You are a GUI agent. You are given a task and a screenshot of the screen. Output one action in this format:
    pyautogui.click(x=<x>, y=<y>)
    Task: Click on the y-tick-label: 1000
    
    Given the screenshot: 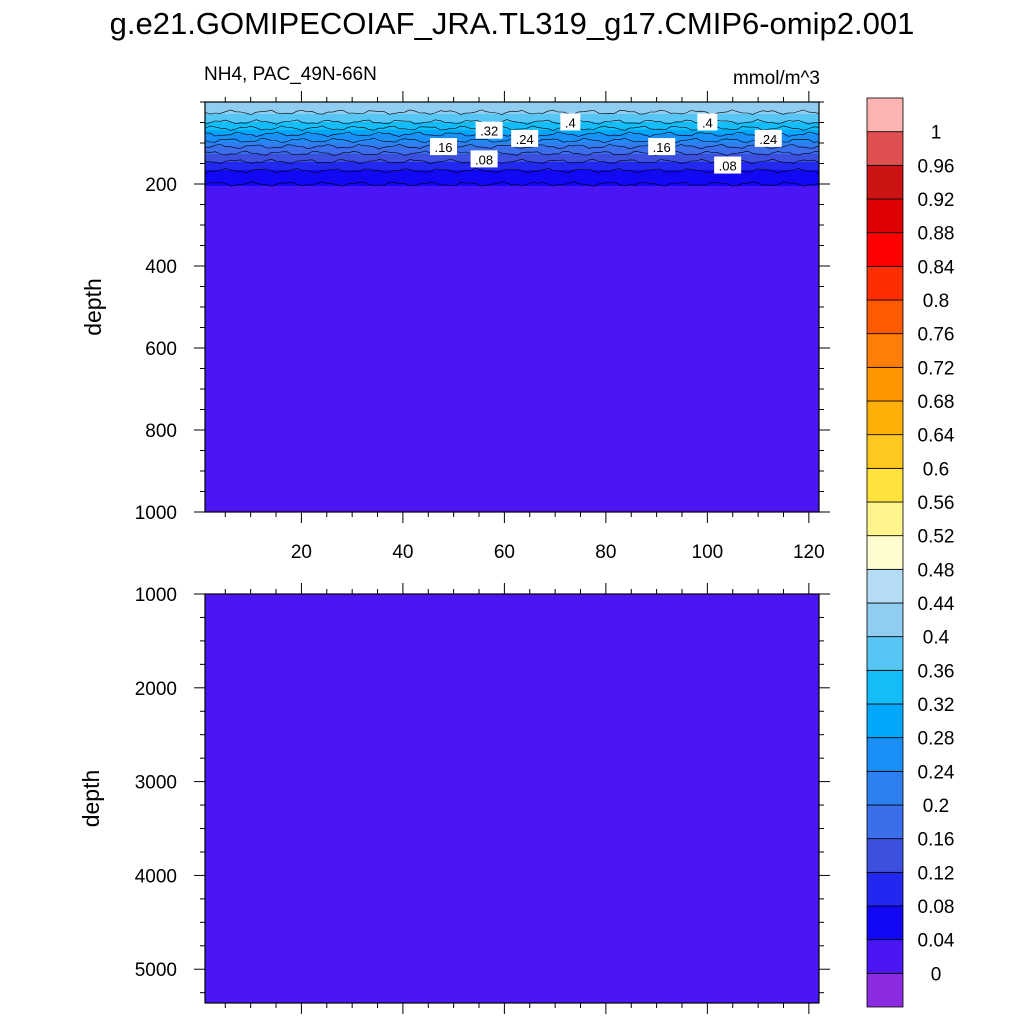 What is the action you would take?
    pyautogui.click(x=156, y=513)
    